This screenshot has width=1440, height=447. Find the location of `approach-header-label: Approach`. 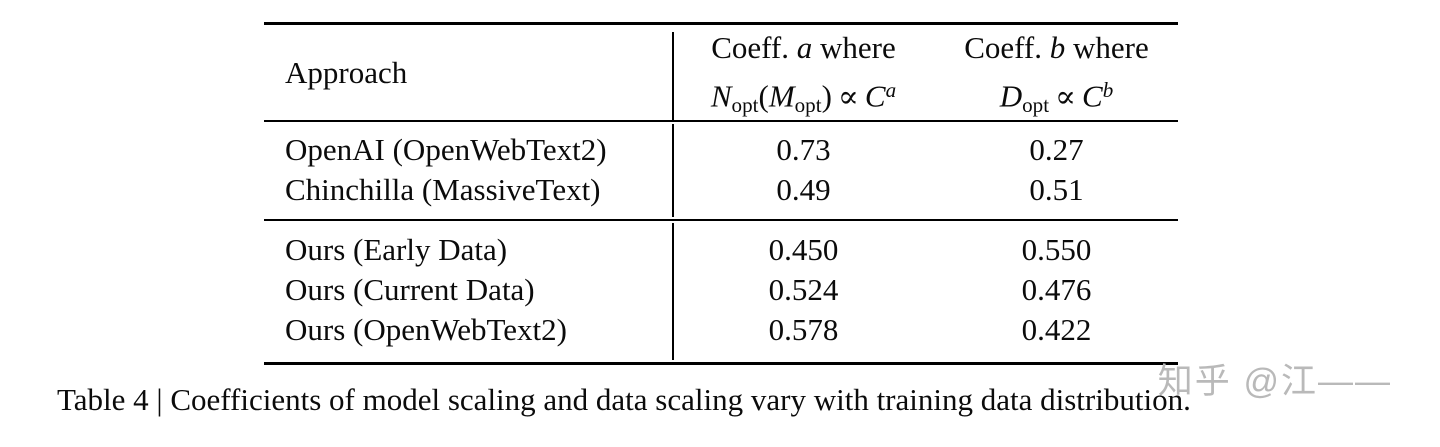

approach-header-label: Approach is located at coordinates (346, 72).